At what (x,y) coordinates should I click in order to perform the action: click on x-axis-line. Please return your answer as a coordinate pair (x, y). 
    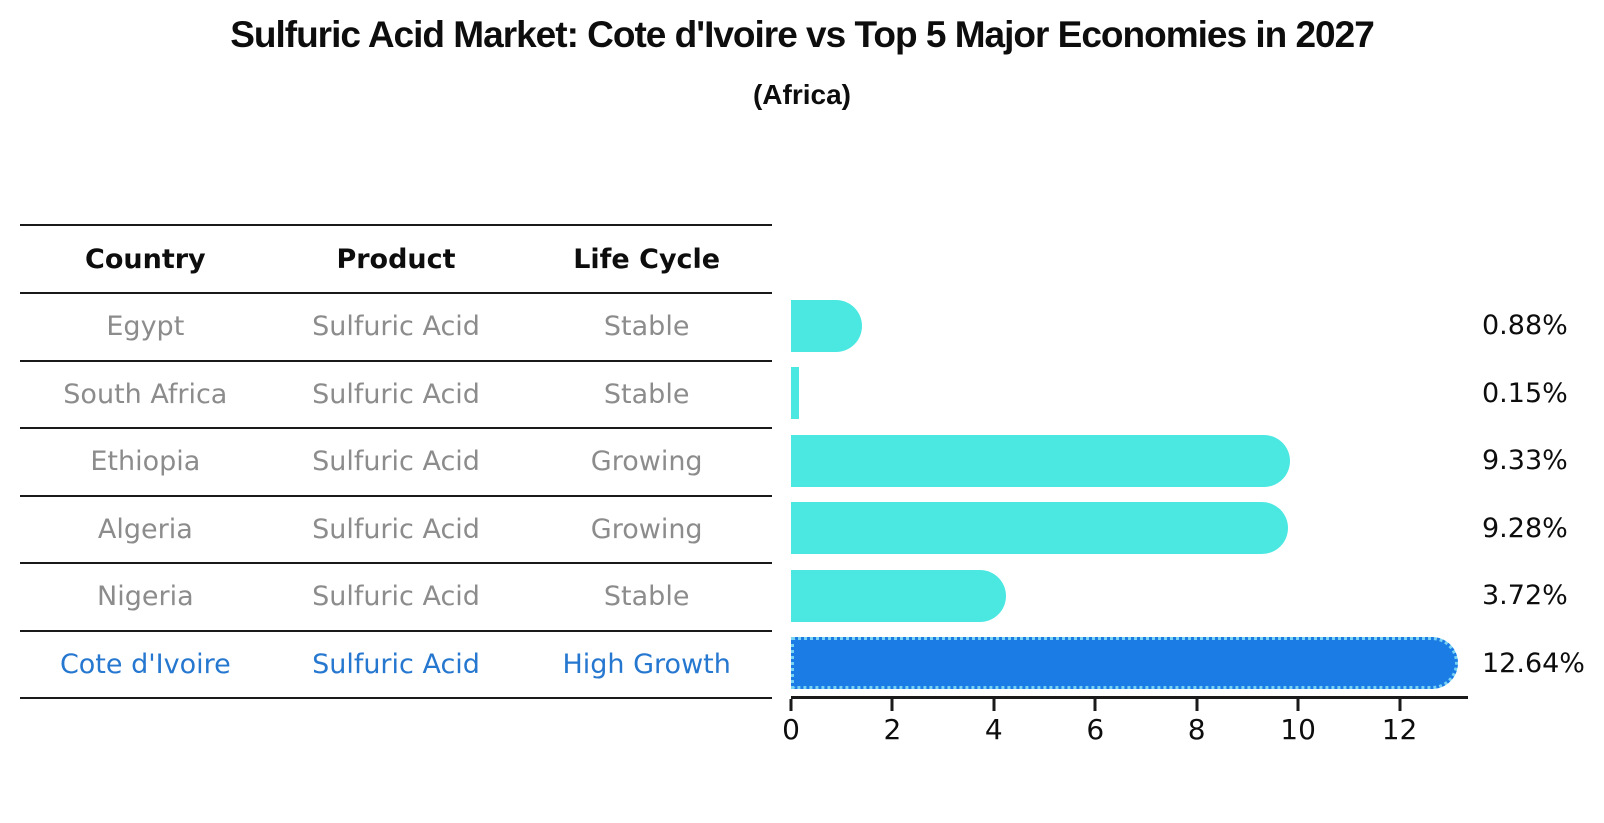
    Looking at the image, I should click on (1129, 697).